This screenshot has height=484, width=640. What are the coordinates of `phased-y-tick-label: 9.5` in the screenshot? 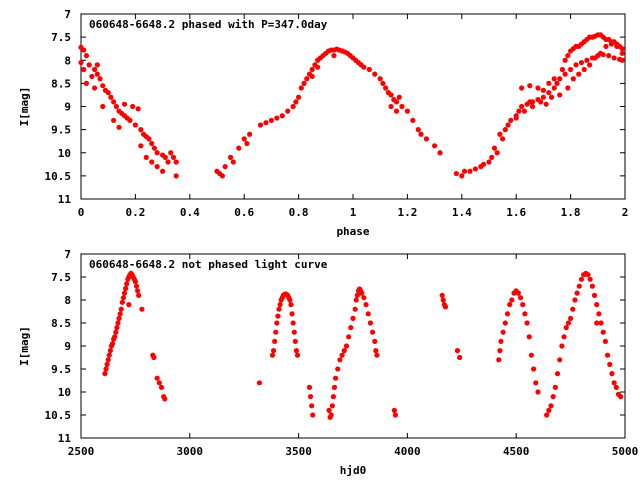 It's located at (61, 130).